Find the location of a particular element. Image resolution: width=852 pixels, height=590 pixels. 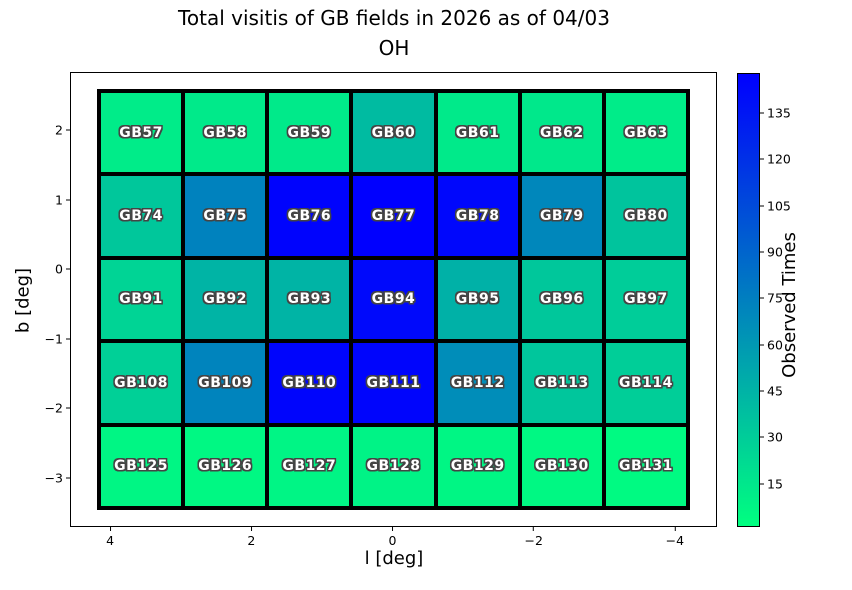

grid-cell: GB95 is located at coordinates (477, 299).